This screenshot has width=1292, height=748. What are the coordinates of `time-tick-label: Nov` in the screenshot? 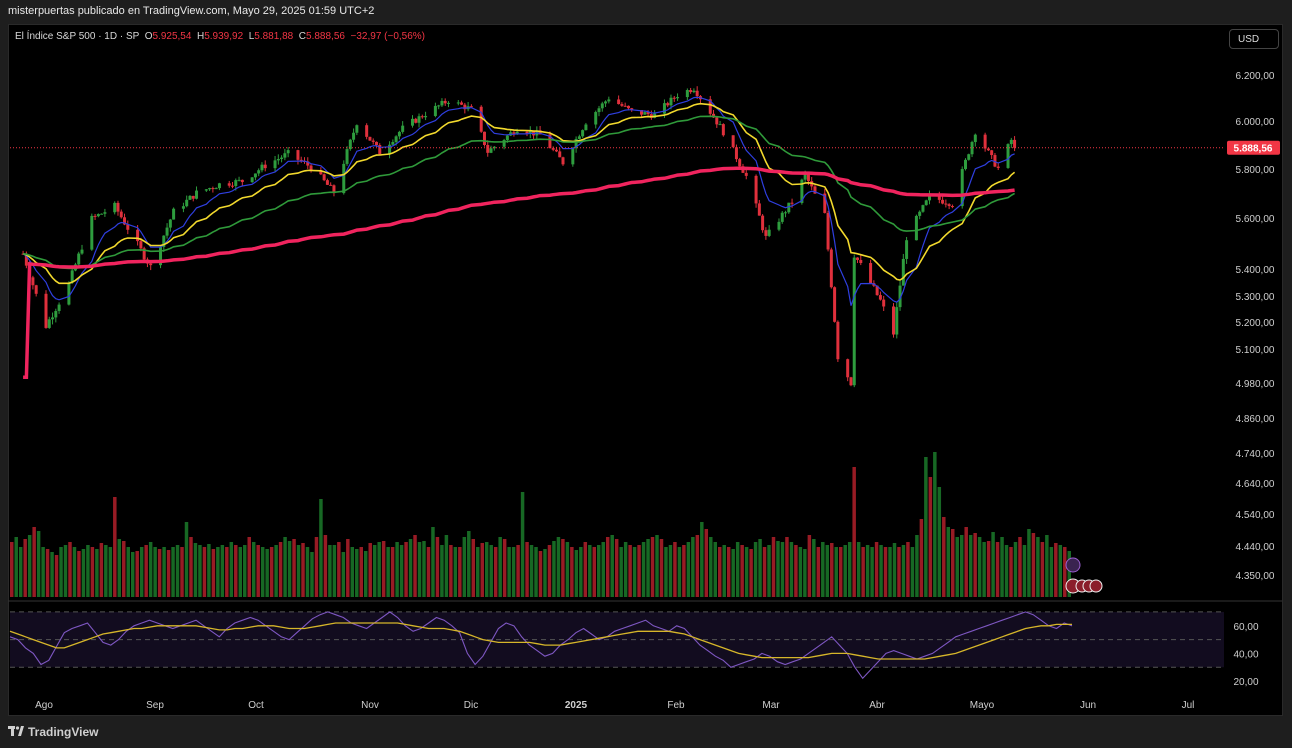 It's located at (370, 705).